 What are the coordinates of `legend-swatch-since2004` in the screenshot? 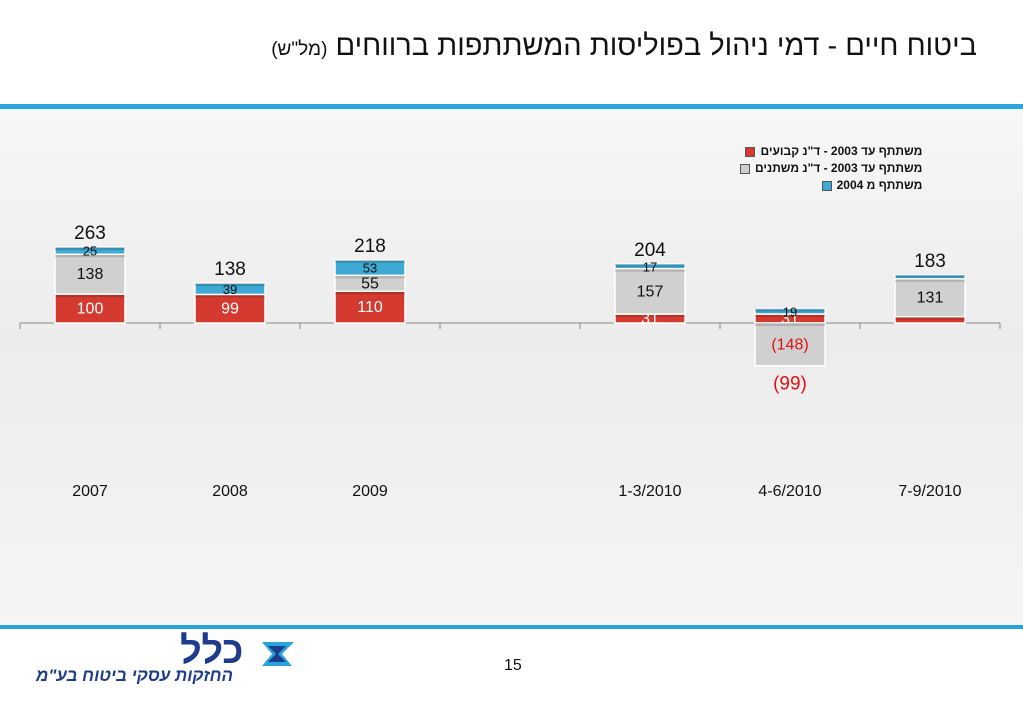 It's located at (826, 185).